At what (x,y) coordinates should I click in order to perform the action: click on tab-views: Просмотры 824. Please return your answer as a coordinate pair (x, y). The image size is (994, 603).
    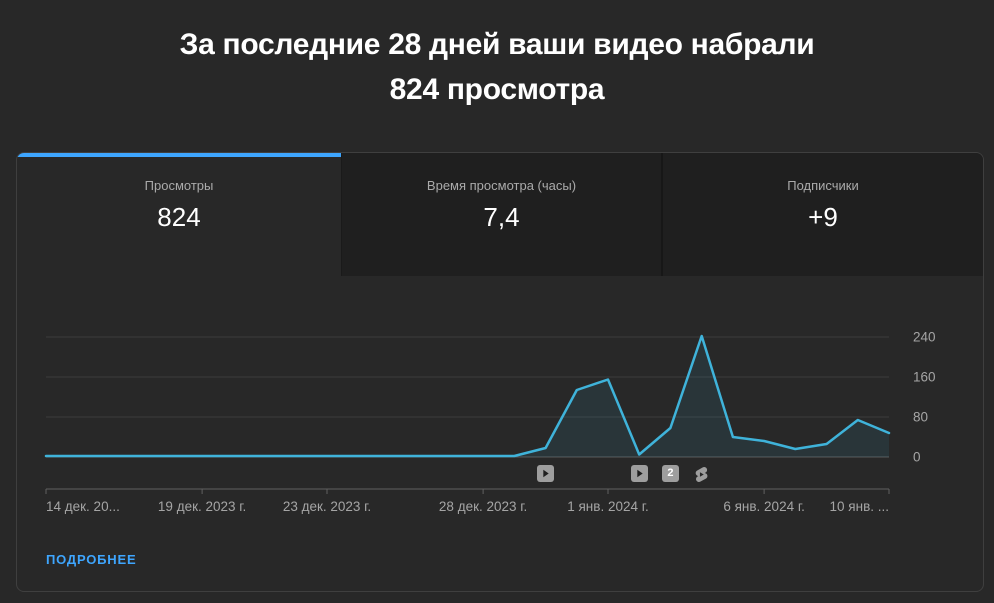
    Looking at the image, I should click on (179, 214).